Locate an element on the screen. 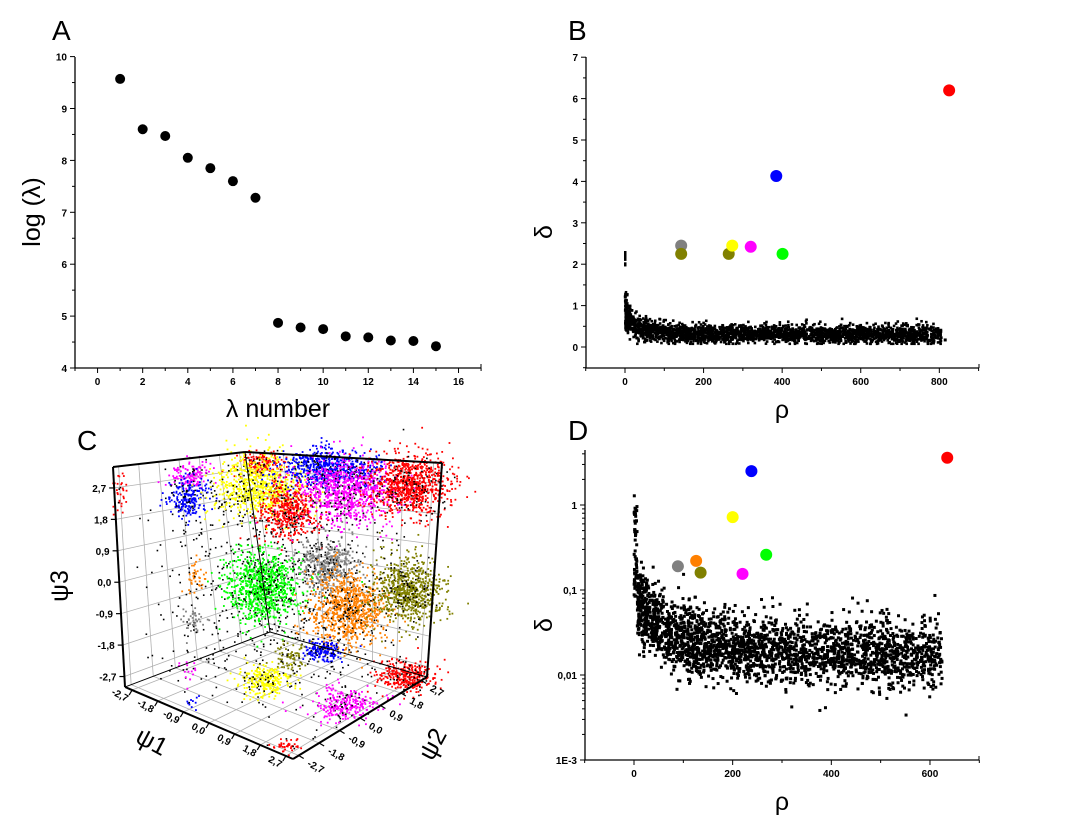 The height and width of the screenshot is (817, 1068). x-tick-label: 4 is located at coordinates (188, 382).